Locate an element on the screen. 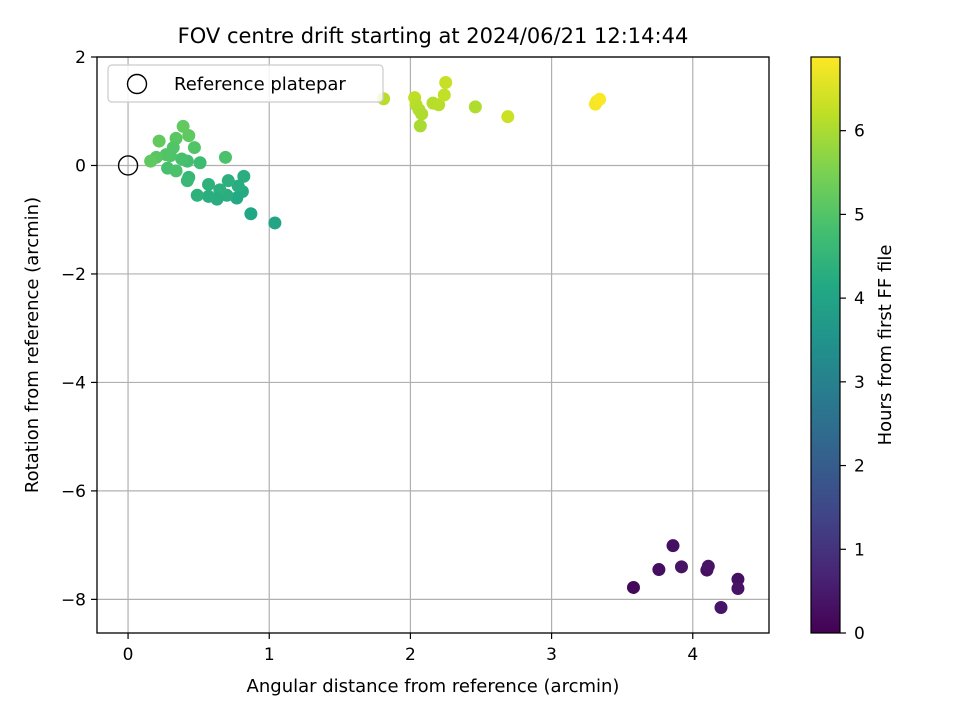 The width and height of the screenshot is (960, 720). colorbar-tick-label: 5 is located at coordinates (859, 215).